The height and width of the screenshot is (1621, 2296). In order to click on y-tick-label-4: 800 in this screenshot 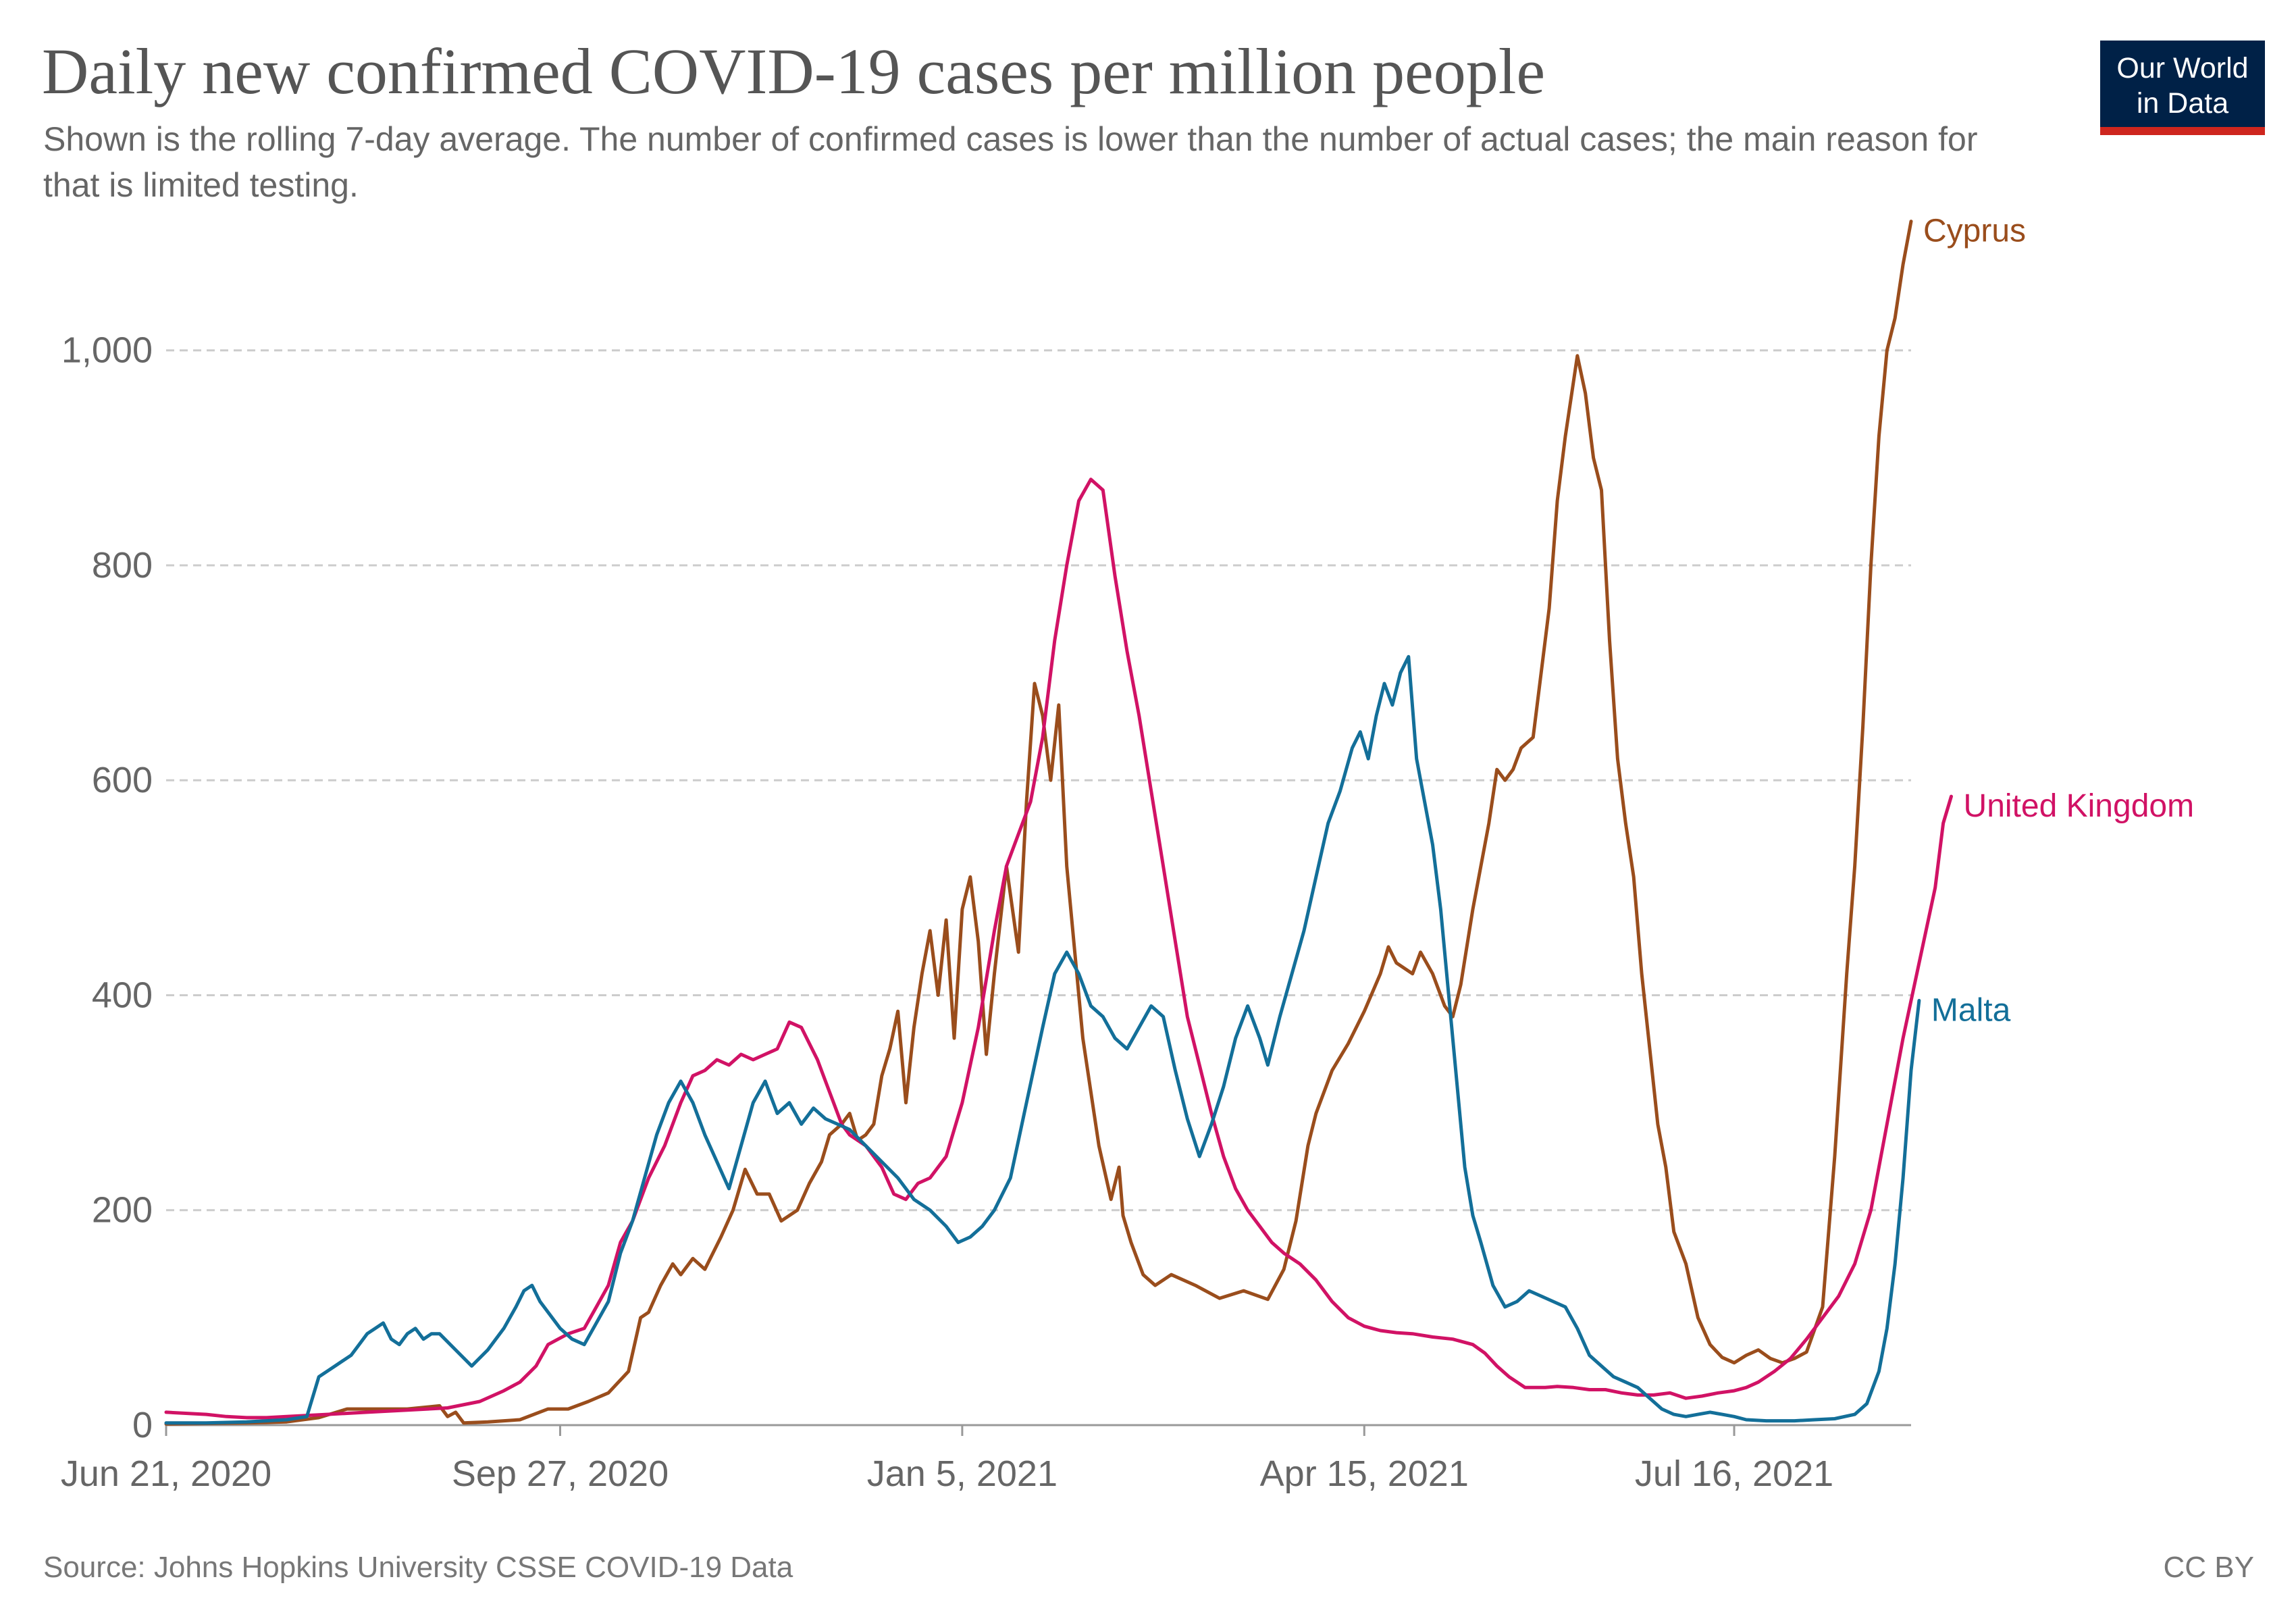, I will do `click(122, 565)`.